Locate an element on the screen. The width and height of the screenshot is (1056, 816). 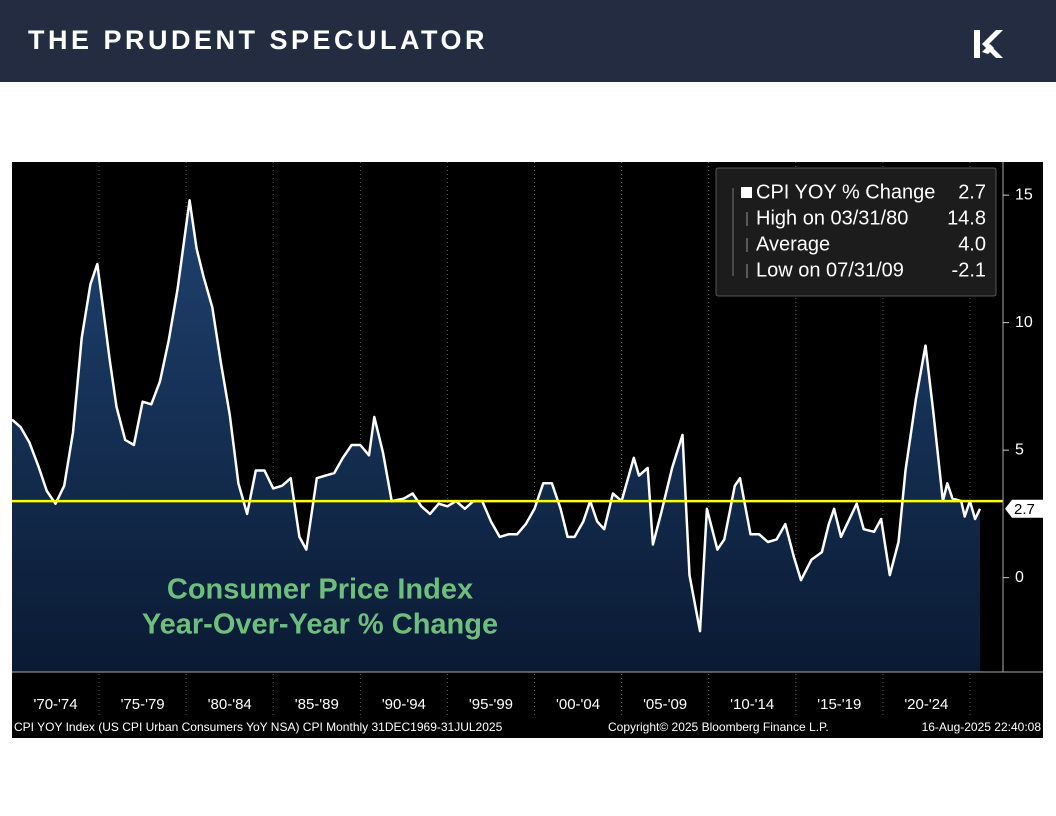
legend-value: 4.0 is located at coordinates (972, 244).